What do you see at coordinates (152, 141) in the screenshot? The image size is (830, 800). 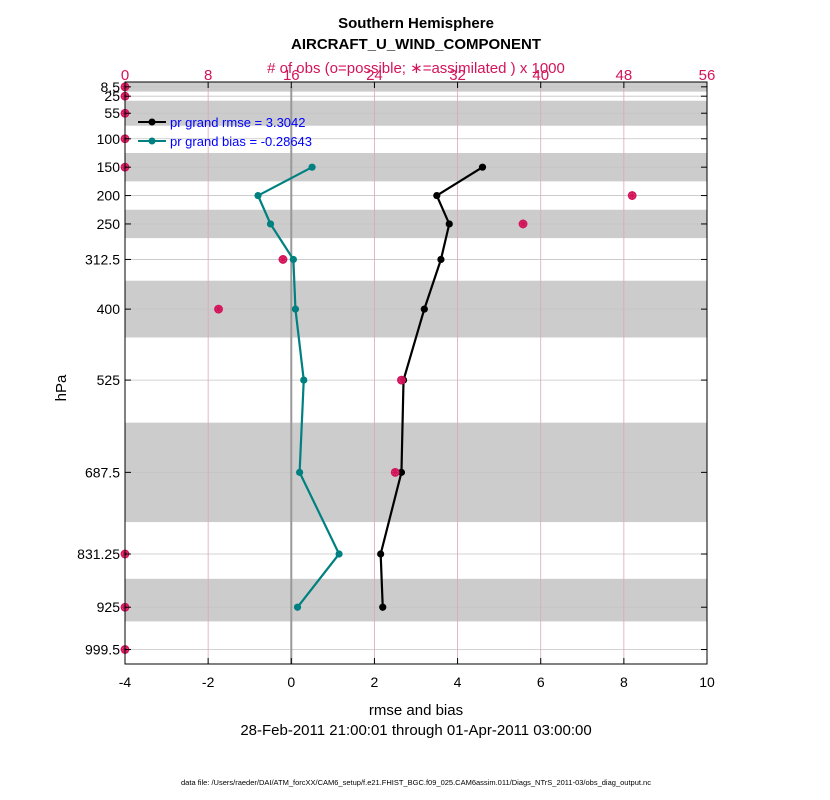 I see `legend-bias-marker` at bounding box center [152, 141].